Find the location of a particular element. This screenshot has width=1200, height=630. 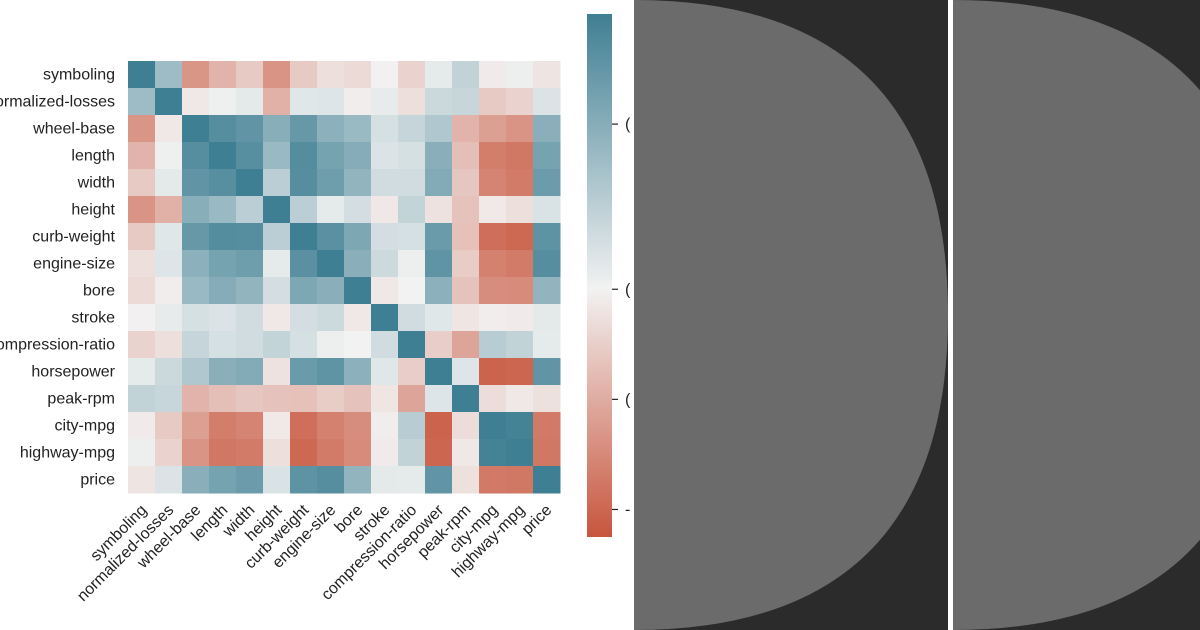

y-tick-label: stroke is located at coordinates (93, 318).